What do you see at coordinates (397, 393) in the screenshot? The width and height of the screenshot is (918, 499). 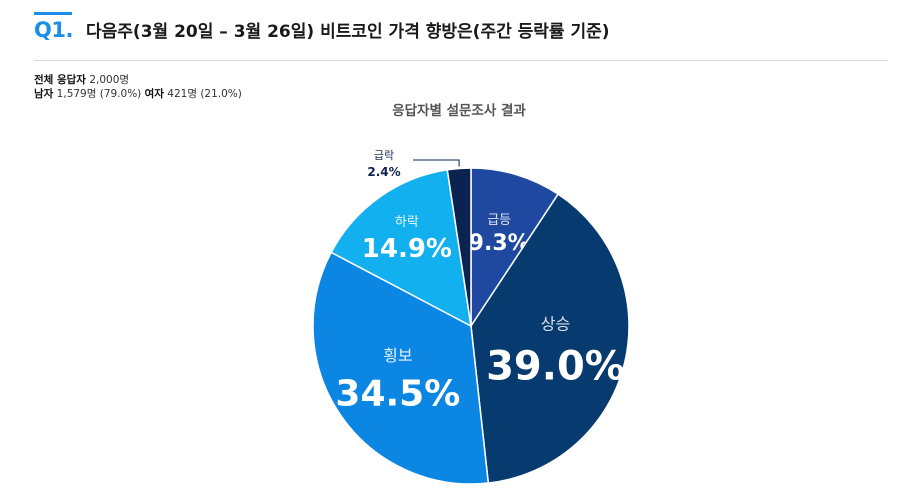 I see `slice-value-3: 34.5%` at bounding box center [397, 393].